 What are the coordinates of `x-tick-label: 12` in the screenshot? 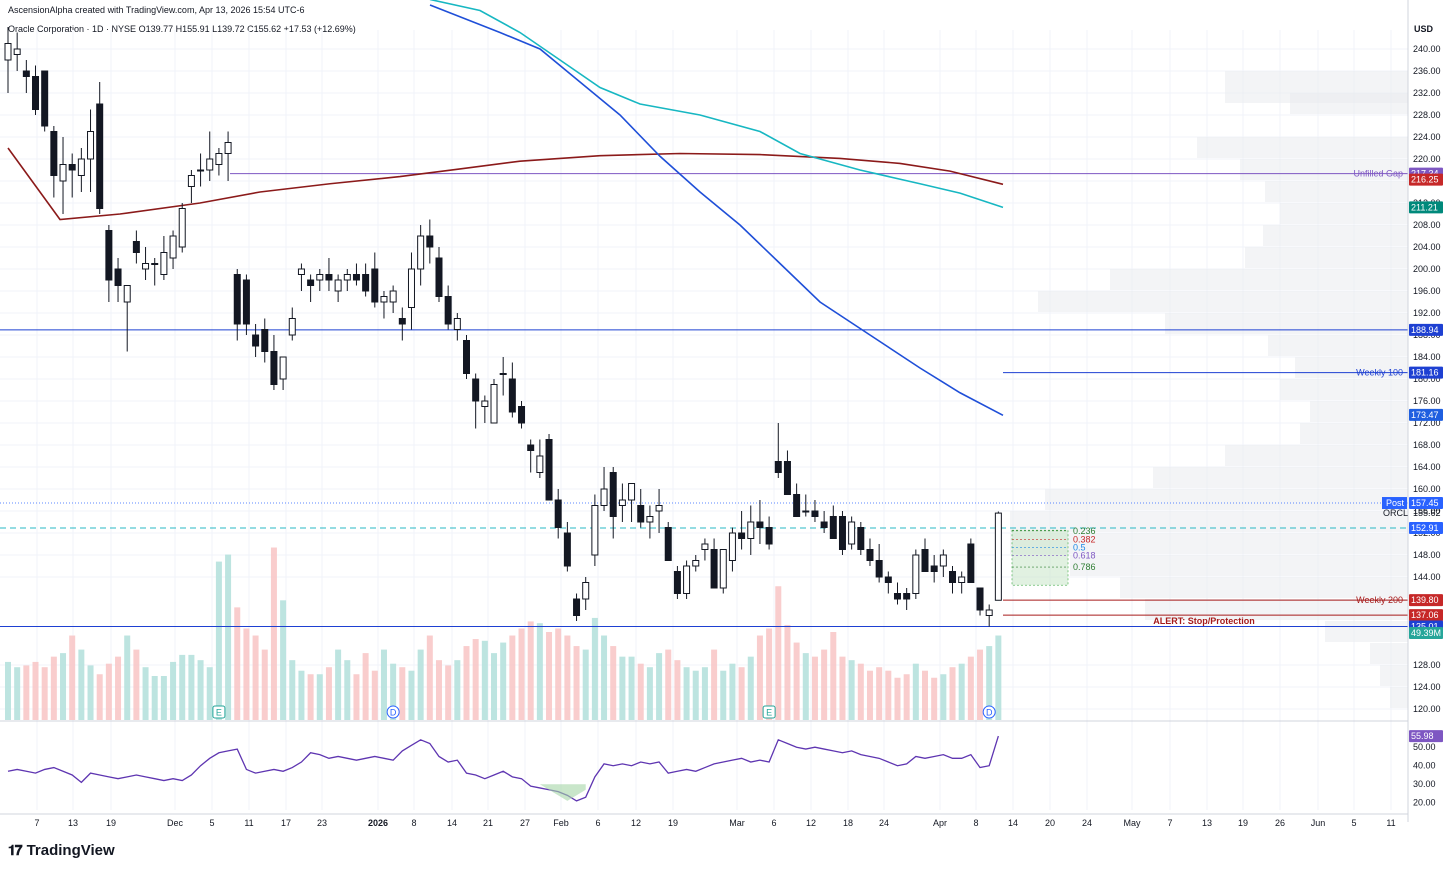 It's located at (811, 823).